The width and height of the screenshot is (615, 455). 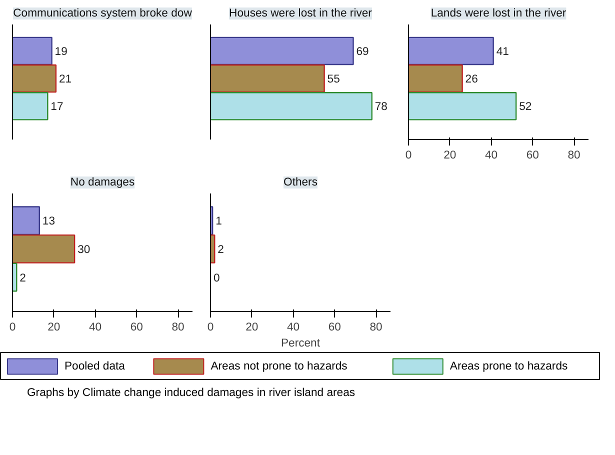 I want to click on legend-label: Areas prone to hazards, so click(x=509, y=366).